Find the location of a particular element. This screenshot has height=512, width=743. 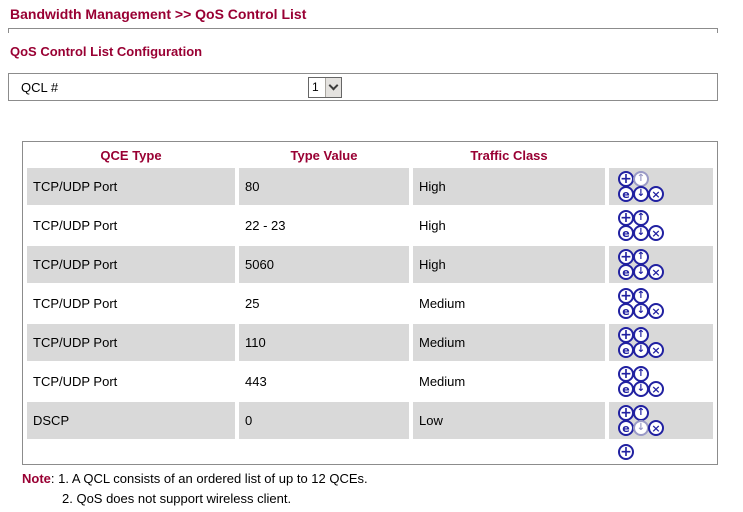

header-traffic-class: Traffic Class is located at coordinates (509, 155).